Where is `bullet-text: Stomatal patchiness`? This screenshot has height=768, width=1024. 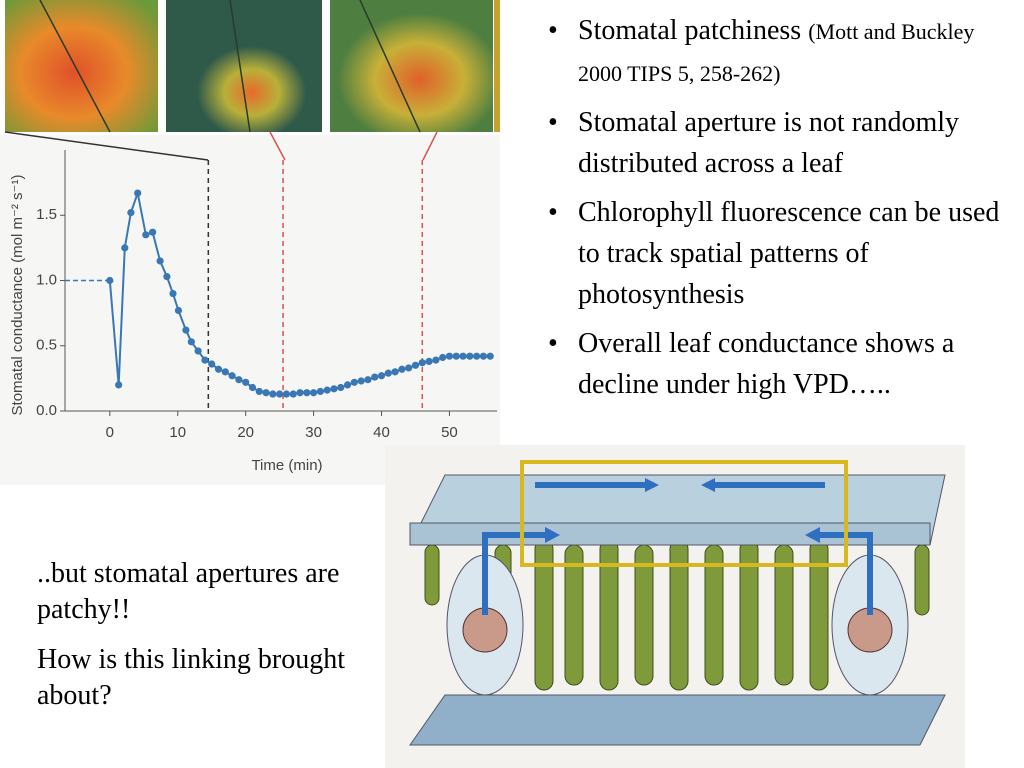 bullet-text: Stomatal patchiness is located at coordinates (693, 30).